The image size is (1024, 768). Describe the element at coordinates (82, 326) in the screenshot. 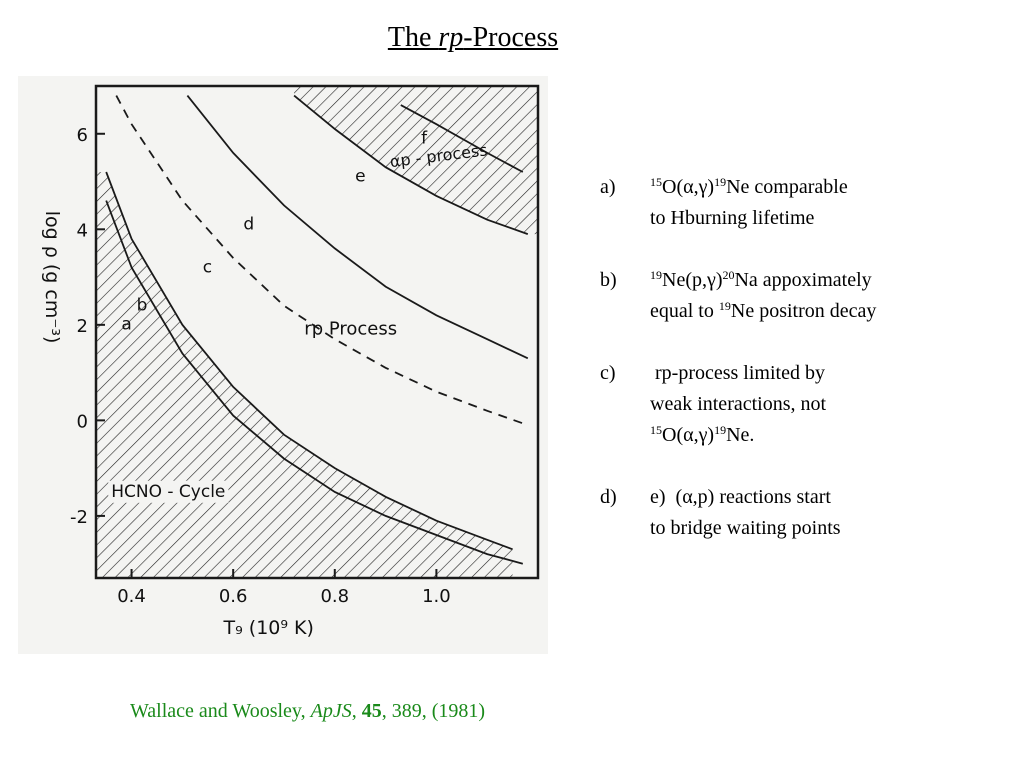

I see `y-tick-label: 2` at that location.